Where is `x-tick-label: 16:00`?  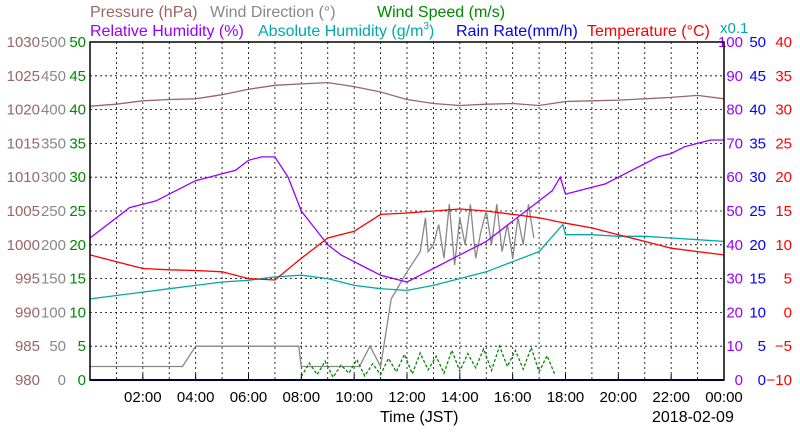 x-tick-label: 16:00 is located at coordinates (513, 397).